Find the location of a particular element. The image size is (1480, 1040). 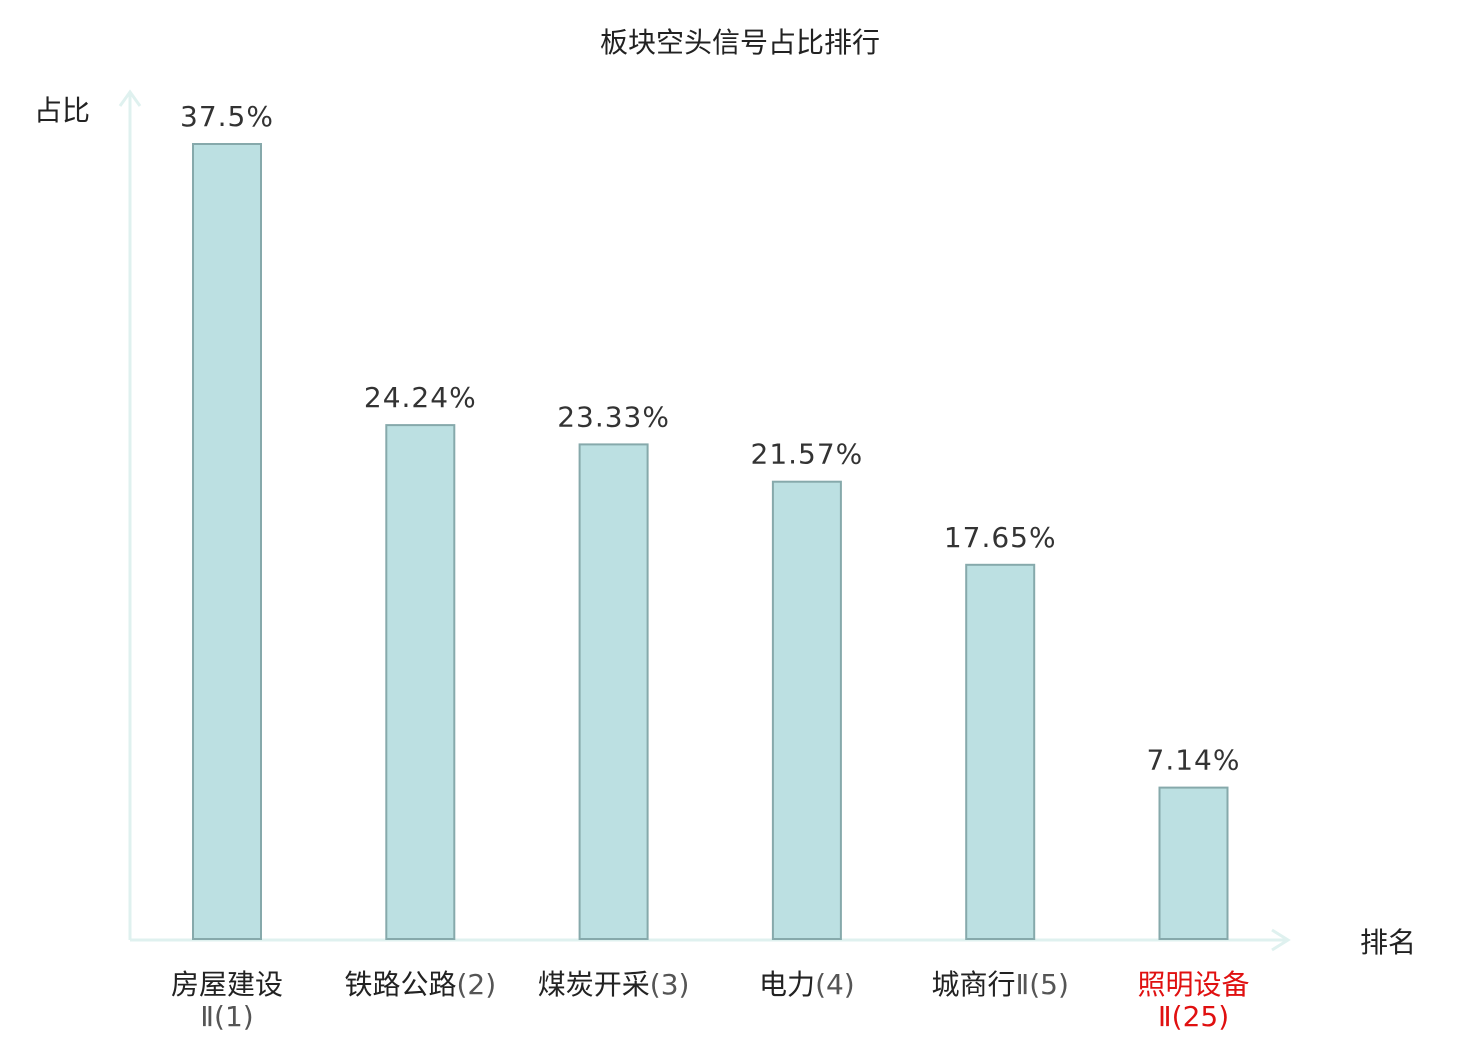

y-axis is located at coordinates (130, 514).